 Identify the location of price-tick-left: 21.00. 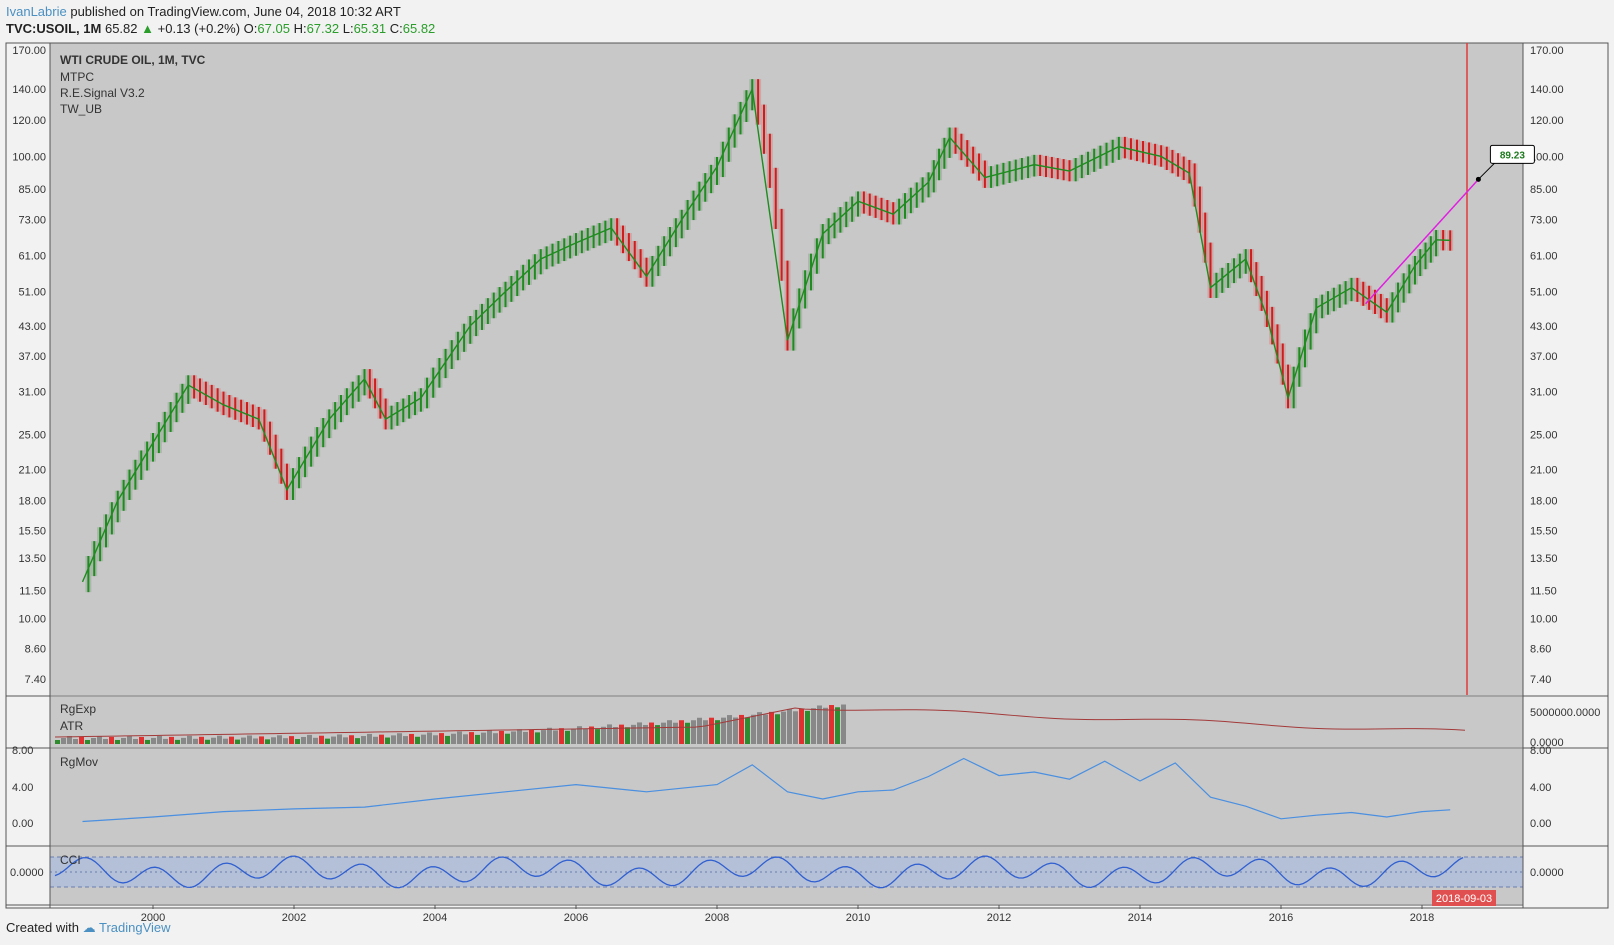
(32, 471).